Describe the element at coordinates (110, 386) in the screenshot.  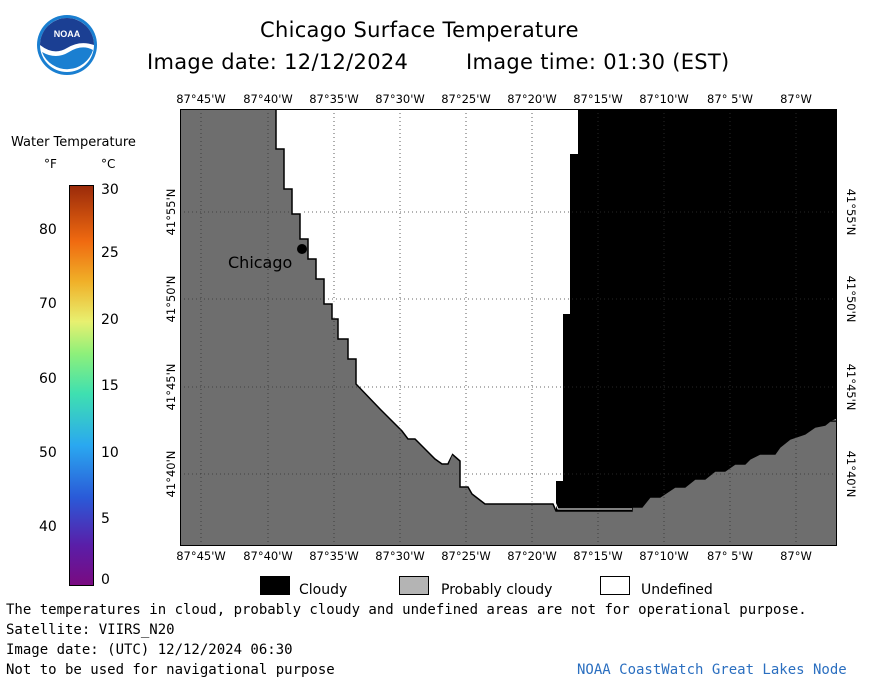
I see `celsius-tick-label: 15` at that location.